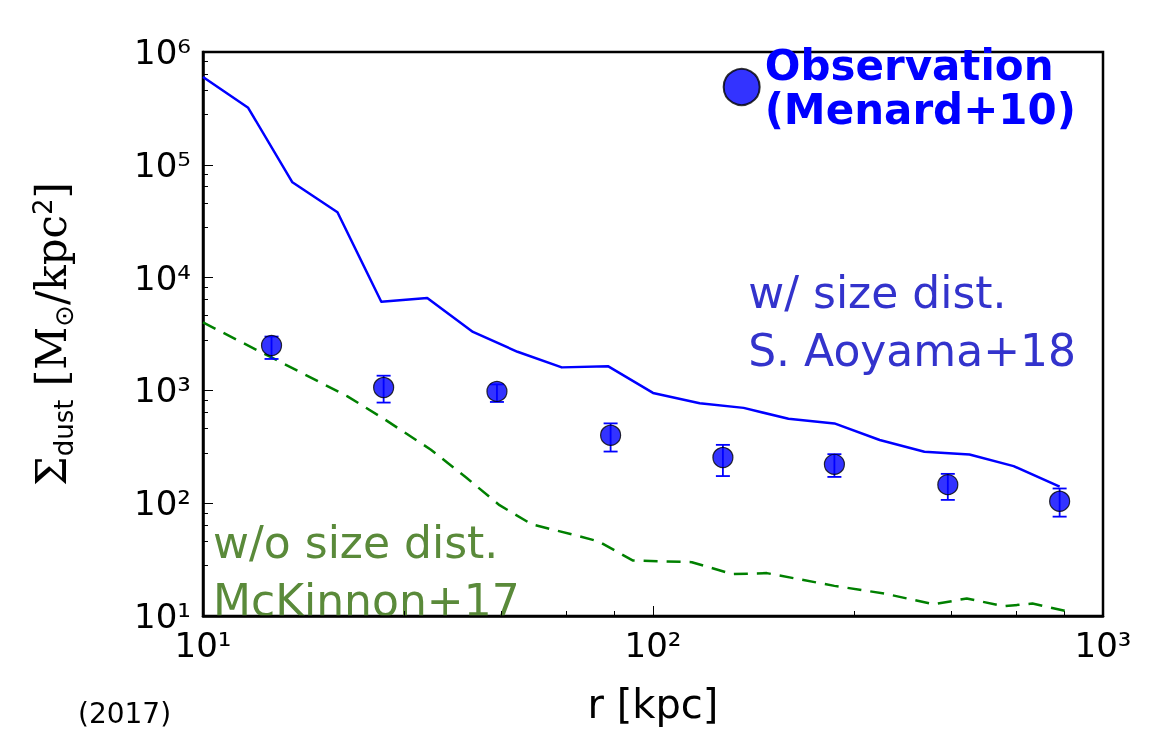 This screenshot has width=1164, height=737. Describe the element at coordinates (653, 704) in the screenshot. I see `x-axis-title: r [kpc]` at that location.